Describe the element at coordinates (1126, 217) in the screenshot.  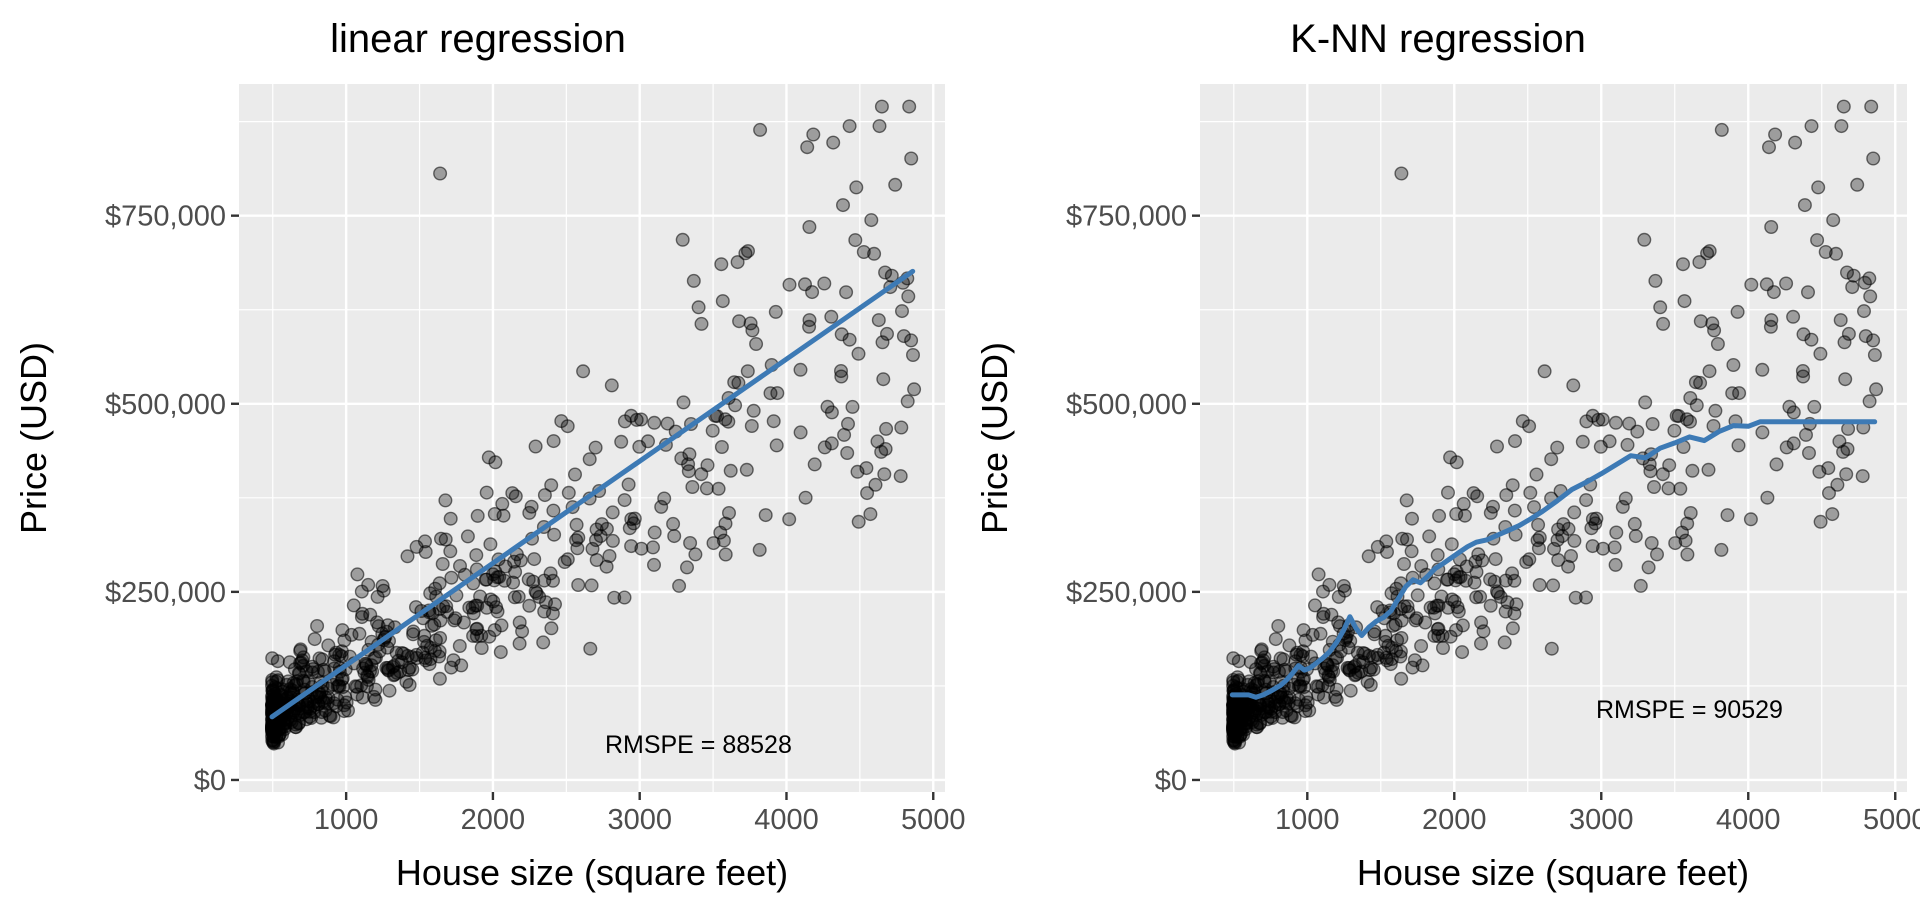
I see `y-tick-label: $750,000` at that location.